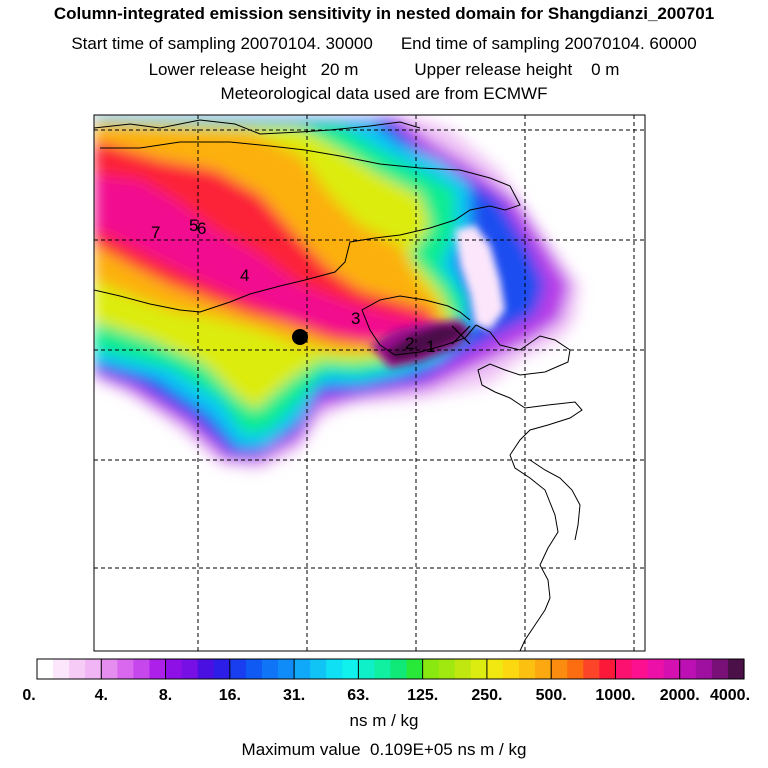  What do you see at coordinates (155, 232) in the screenshot?
I see `plume-label-7: 7` at bounding box center [155, 232].